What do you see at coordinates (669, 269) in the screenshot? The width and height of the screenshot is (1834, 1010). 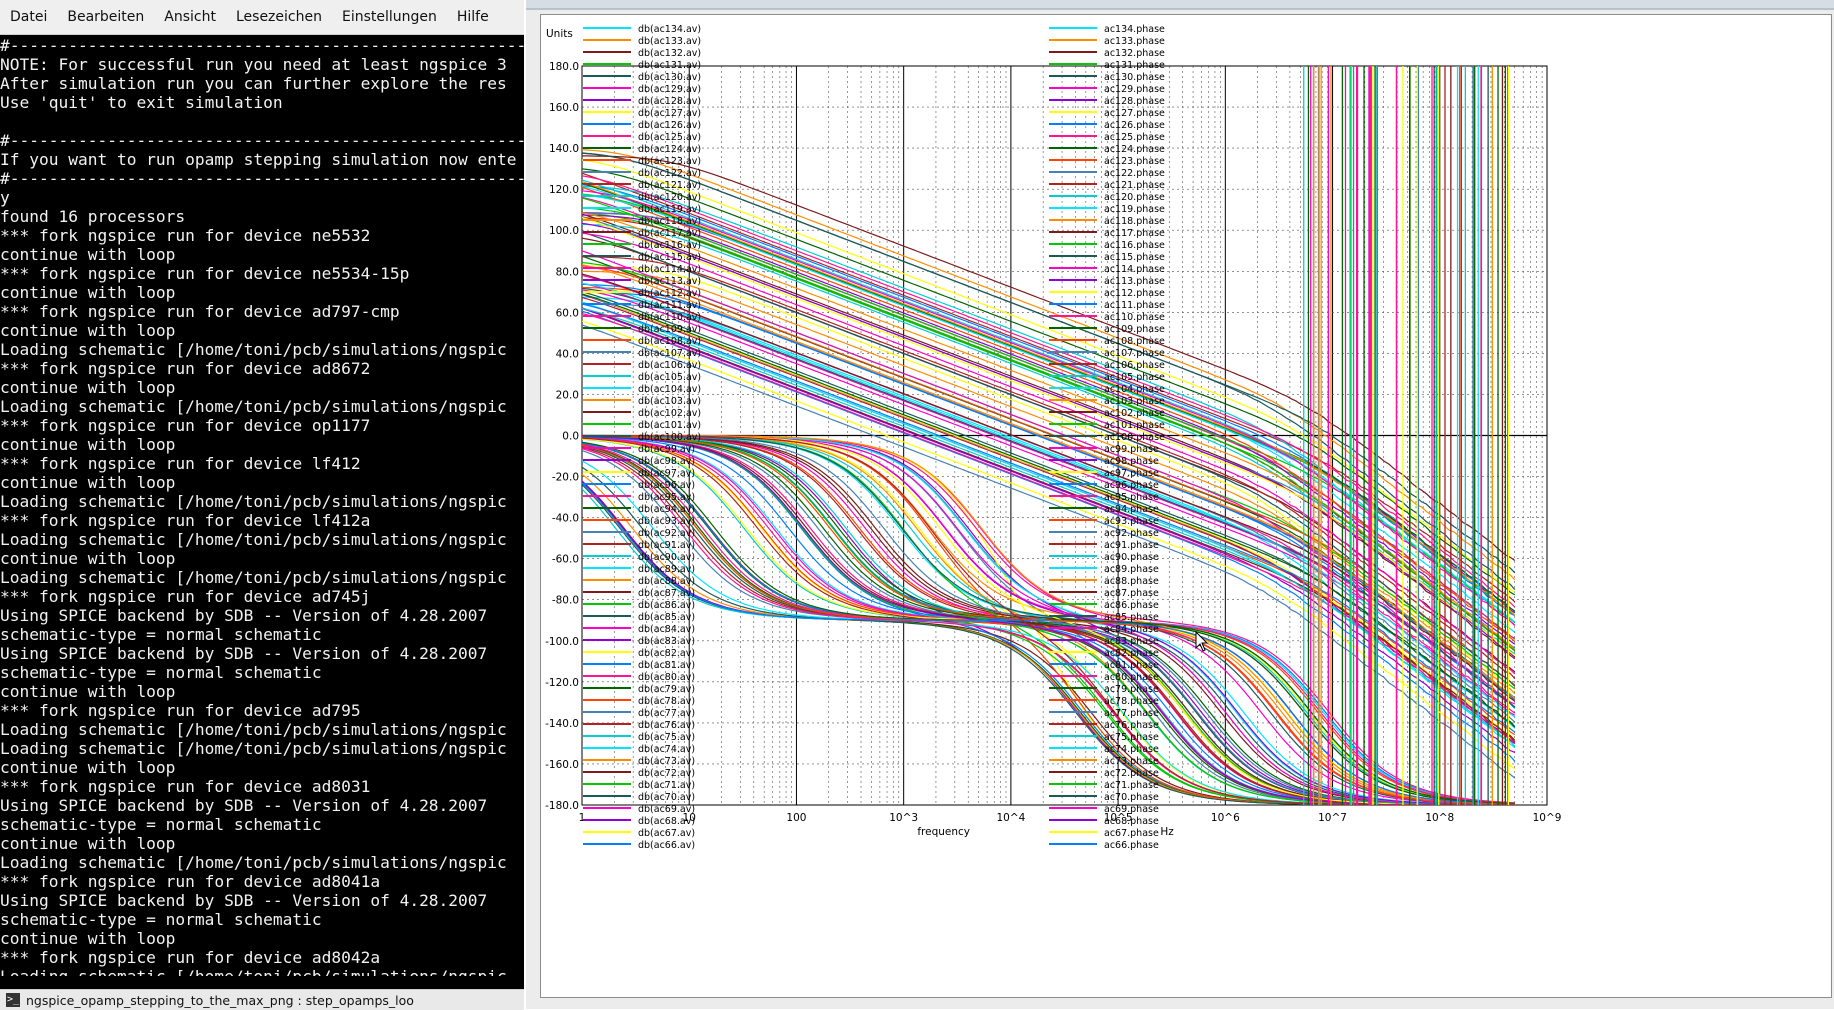 I see `legend-label: db(ac114.av)` at bounding box center [669, 269].